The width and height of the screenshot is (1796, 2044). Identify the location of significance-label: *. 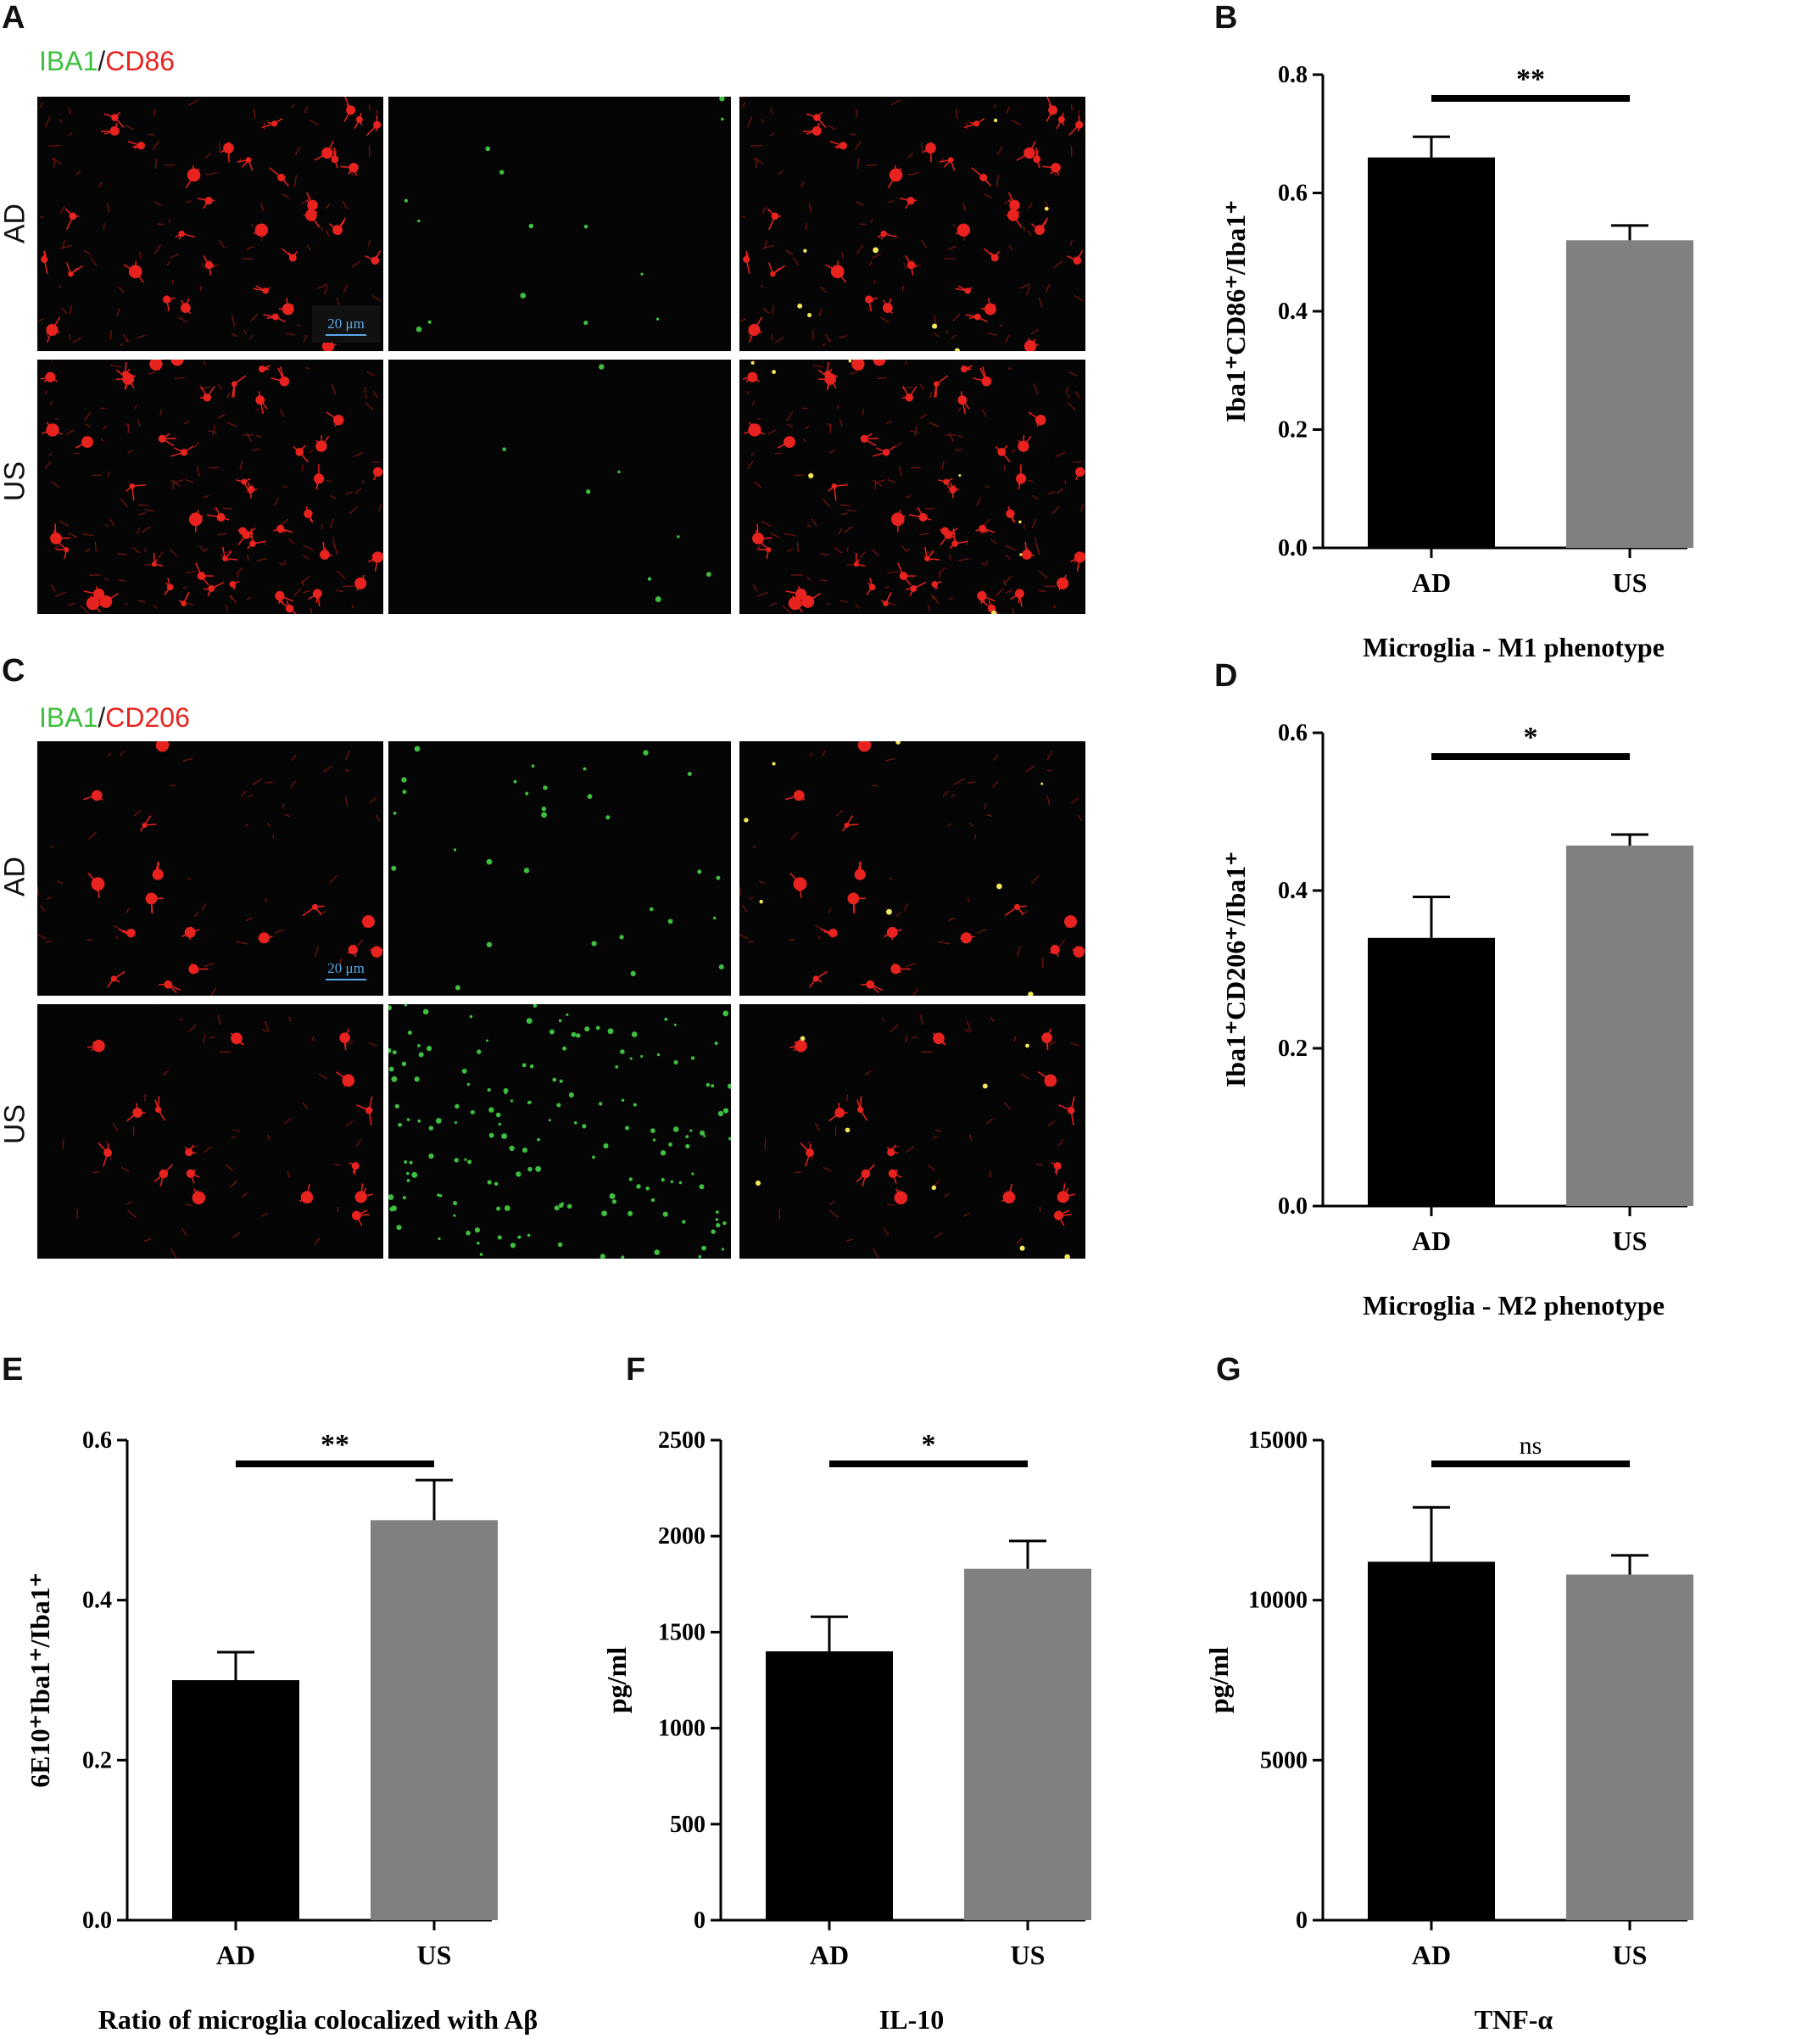
(1531, 737).